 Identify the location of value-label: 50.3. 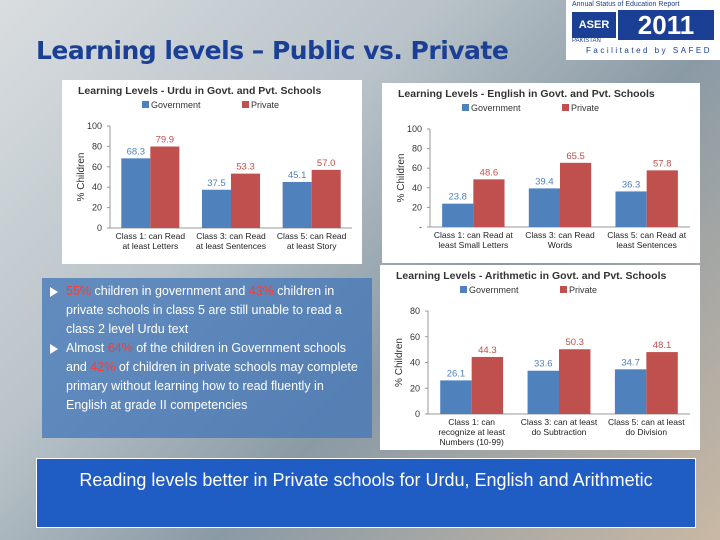
(574, 342).